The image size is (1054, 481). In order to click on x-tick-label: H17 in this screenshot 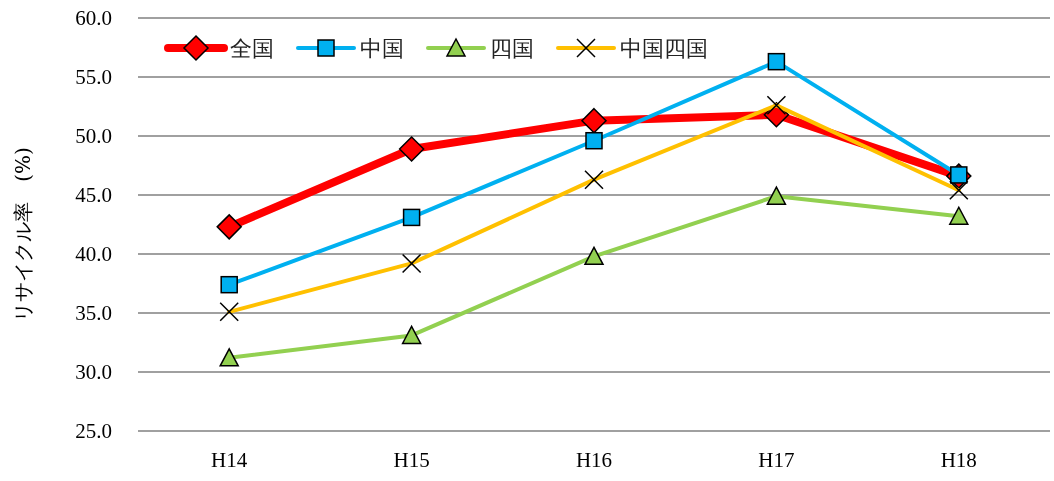, I will do `click(776, 460)`.